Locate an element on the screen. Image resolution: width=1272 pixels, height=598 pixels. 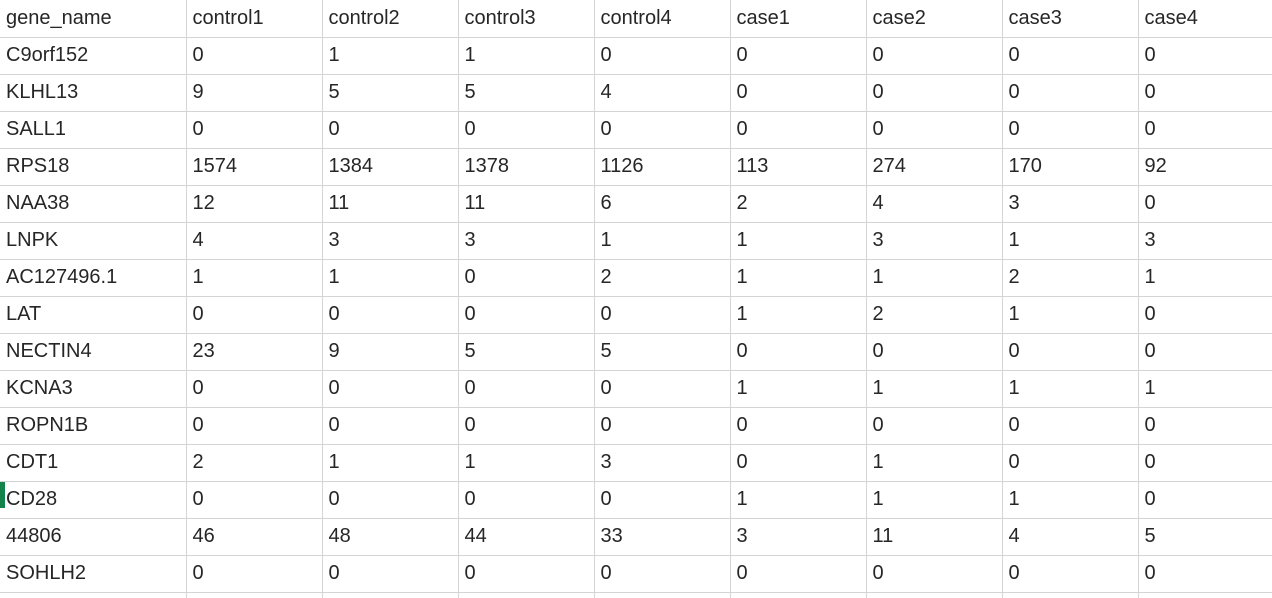
cell: LNPK is located at coordinates (93, 240).